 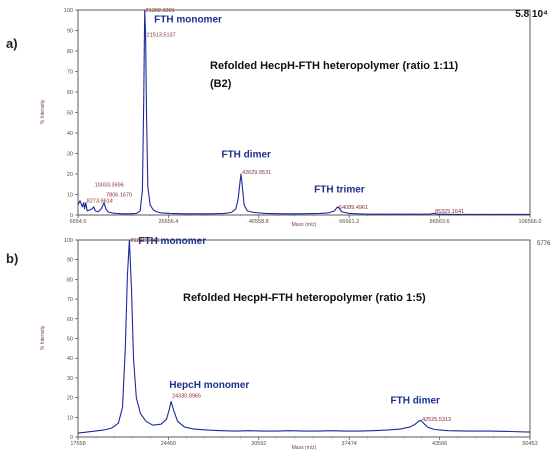 What do you see at coordinates (188, 19) in the screenshot?
I see `peak-annotation-a: FTH monomer` at bounding box center [188, 19].